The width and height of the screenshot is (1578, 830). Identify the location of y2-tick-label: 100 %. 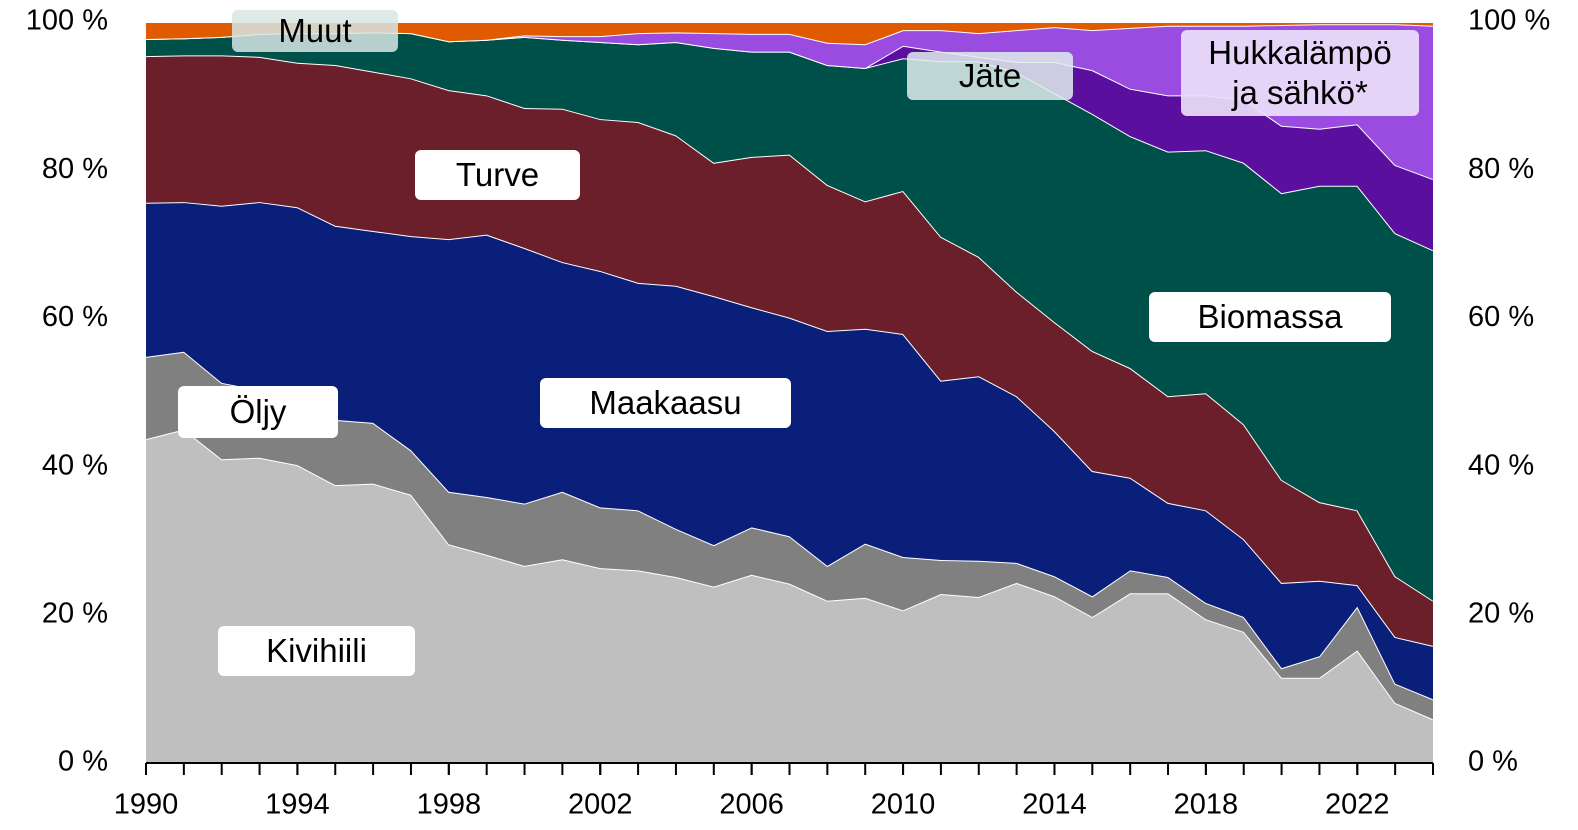
(1509, 21).